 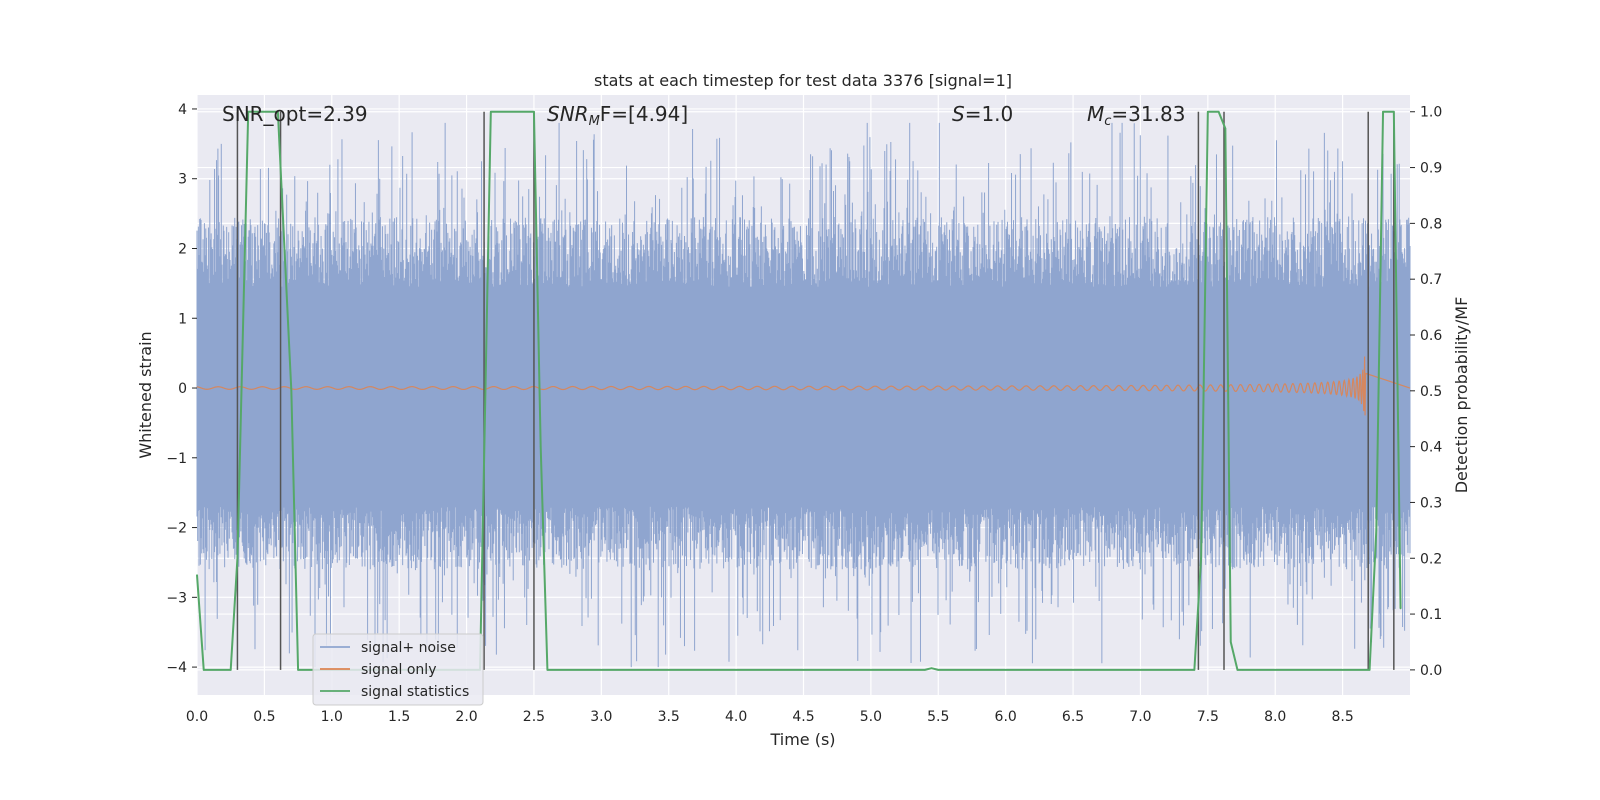 What do you see at coordinates (1461, 395) in the screenshot?
I see `y-axis-label-right: Detection probability/MF` at bounding box center [1461, 395].